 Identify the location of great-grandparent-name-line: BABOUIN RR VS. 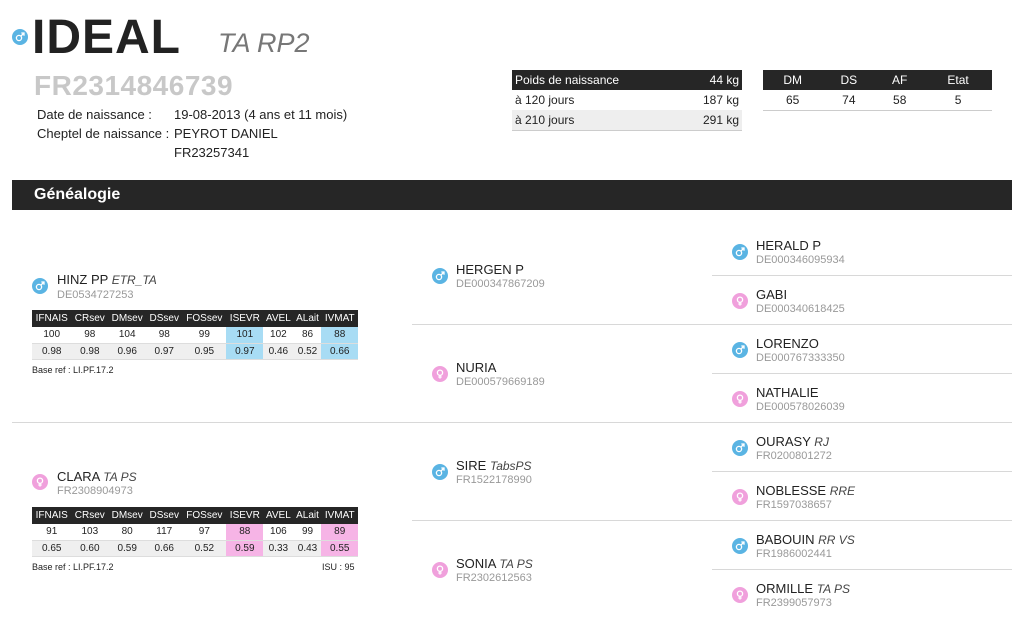
(805, 539).